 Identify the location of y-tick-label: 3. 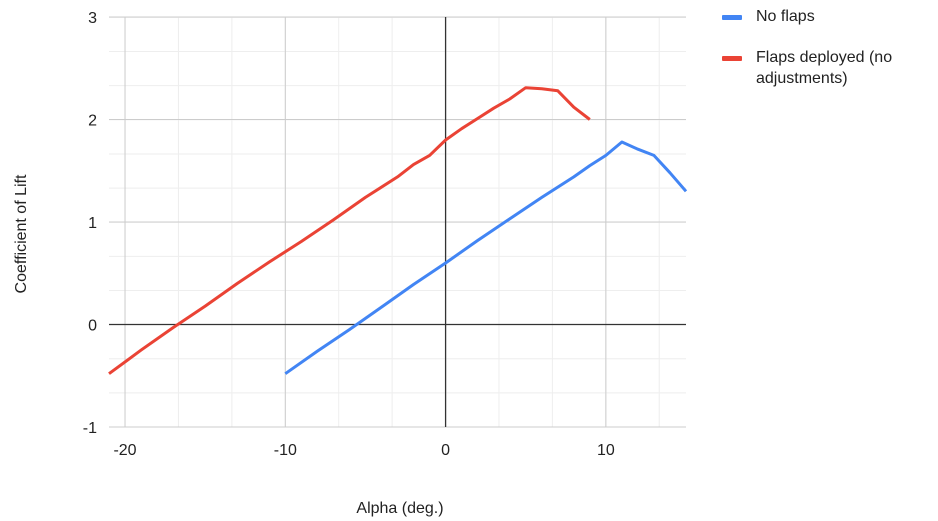
(92, 18).